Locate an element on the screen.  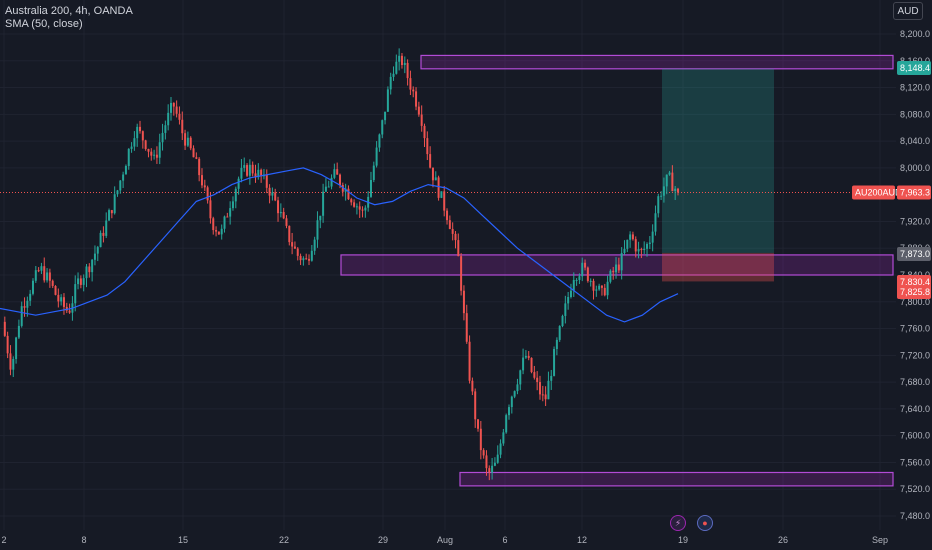
y-tick-label: 8,160.0 is located at coordinates (915, 61).